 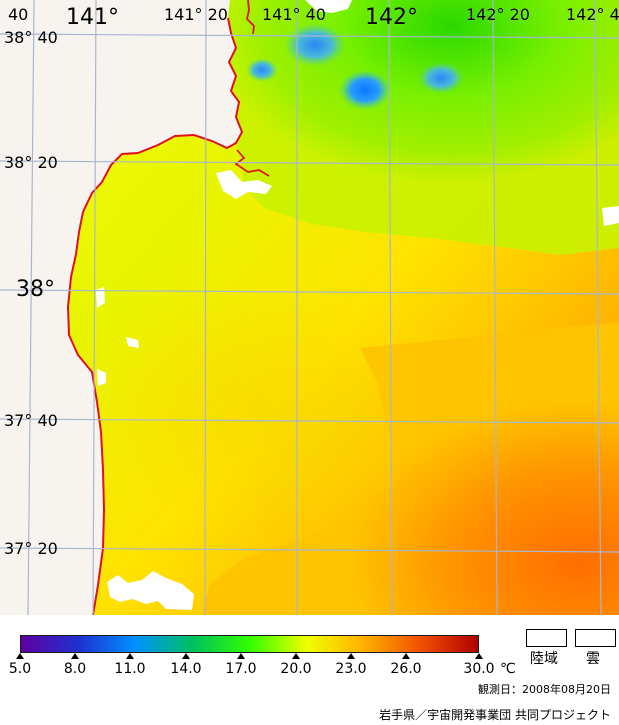 What do you see at coordinates (351, 669) in the screenshot?
I see `tick-label-23: 23.0` at bounding box center [351, 669].